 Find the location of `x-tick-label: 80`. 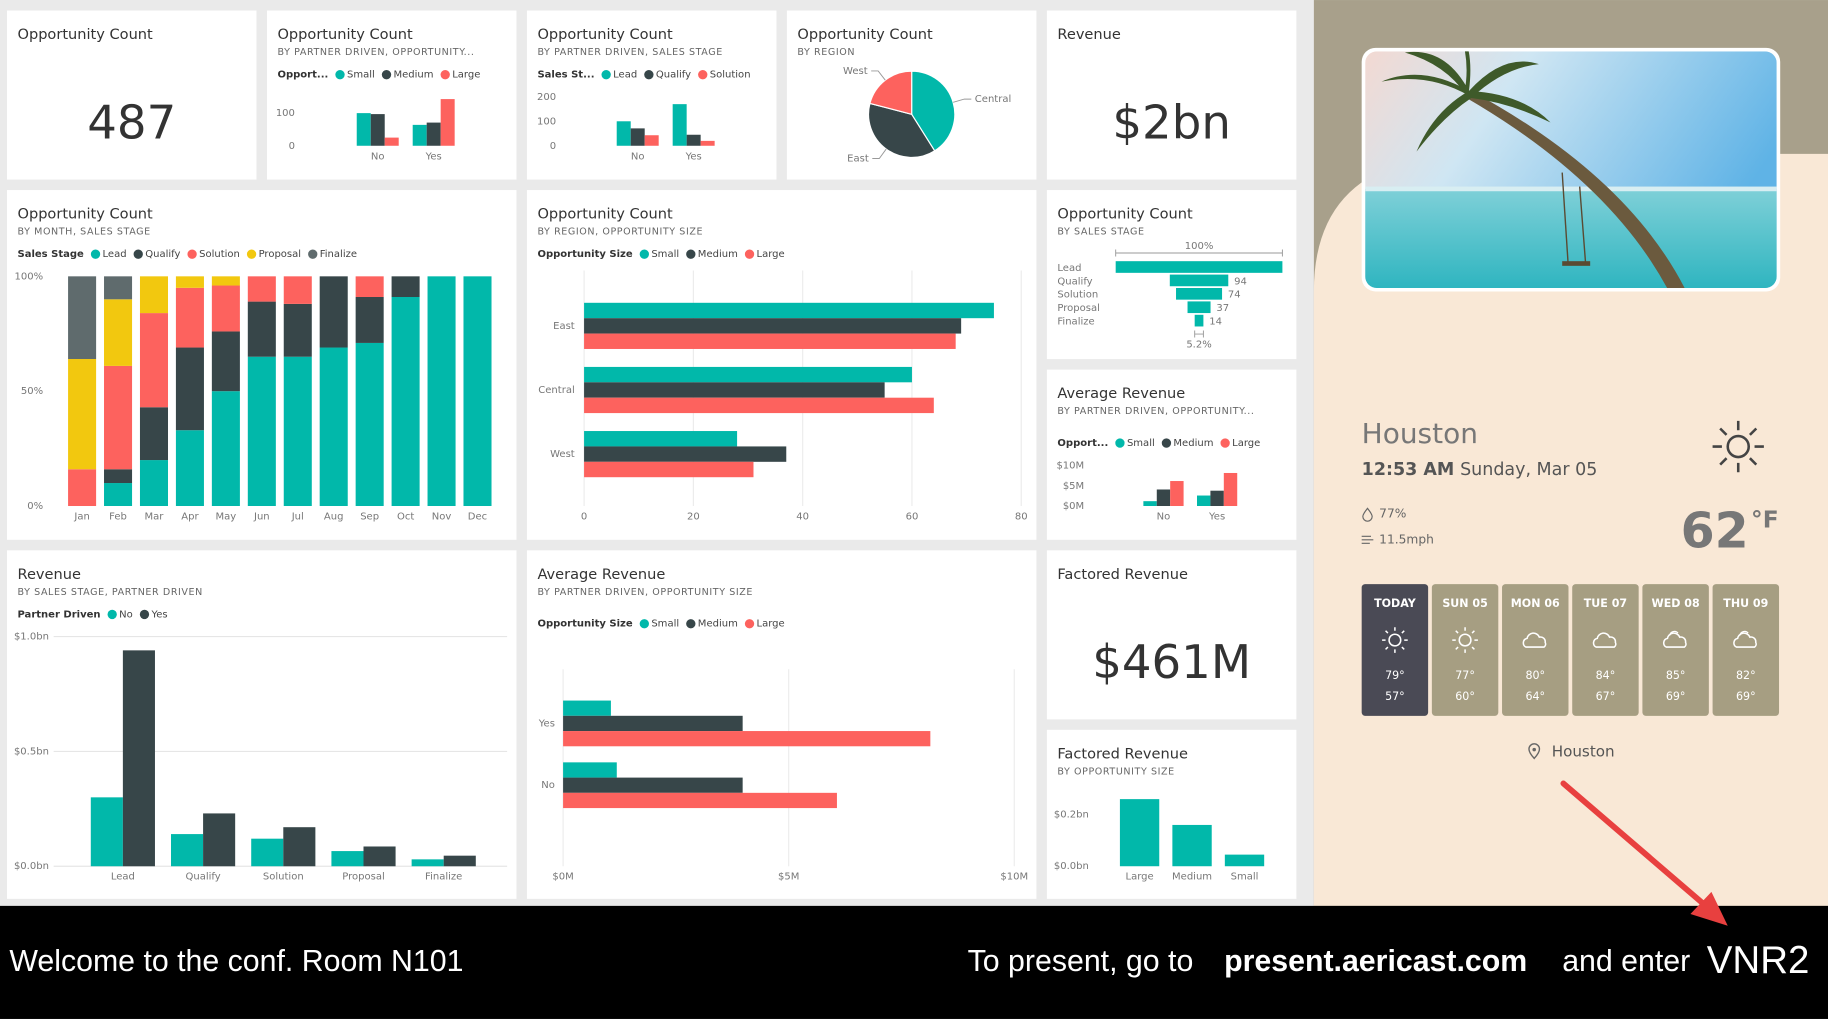

x-tick-label: 80 is located at coordinates (1021, 516).